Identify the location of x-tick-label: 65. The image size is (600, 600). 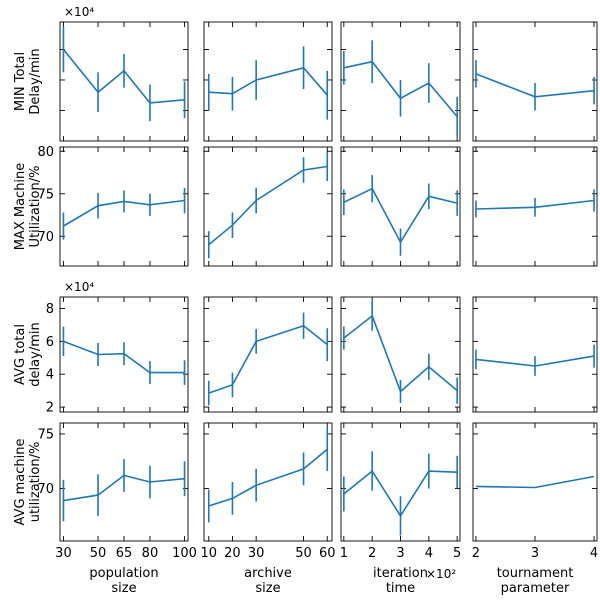
(124, 553).